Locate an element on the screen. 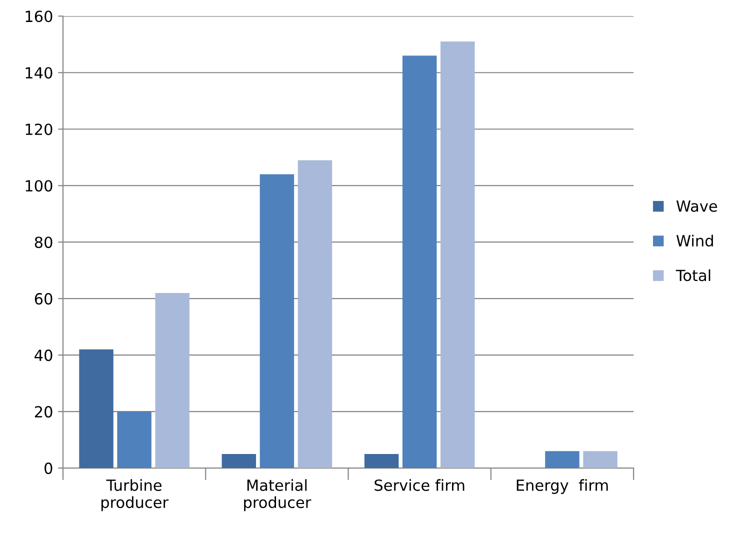 Image resolution: width=741 pixels, height=538 pixels. y-tick-label: 160 is located at coordinates (39, 16).